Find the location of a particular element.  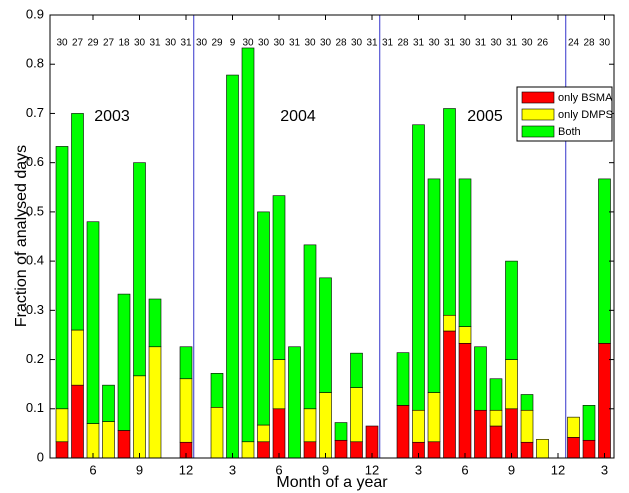

year-label: 2004 is located at coordinates (298, 116).